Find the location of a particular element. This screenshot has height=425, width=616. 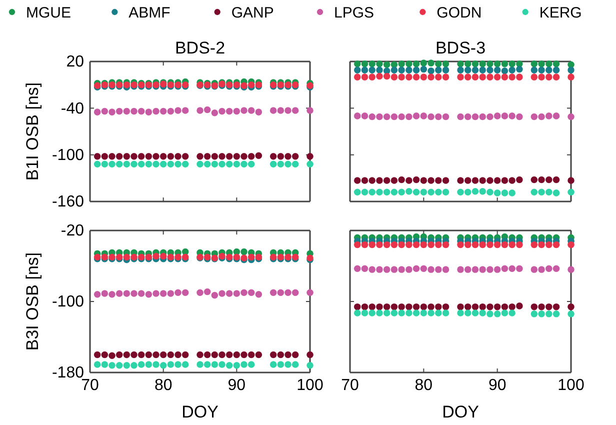

legend-label: GODN is located at coordinates (459, 13).